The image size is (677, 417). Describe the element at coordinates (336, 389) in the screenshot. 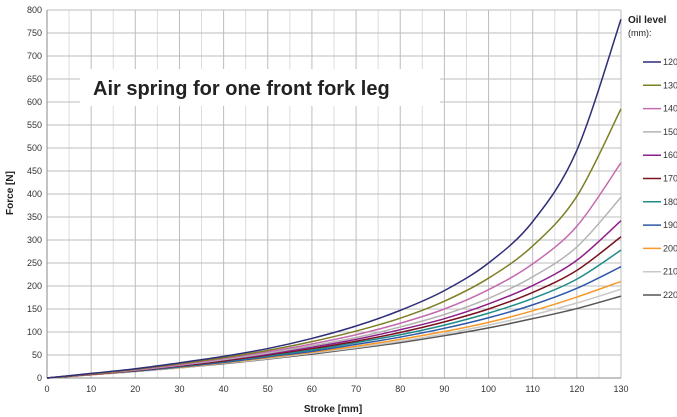

I see `x-tick-labels: 0 10 20 30 40 50 60 70 80 90 100 110 120 130` at that location.